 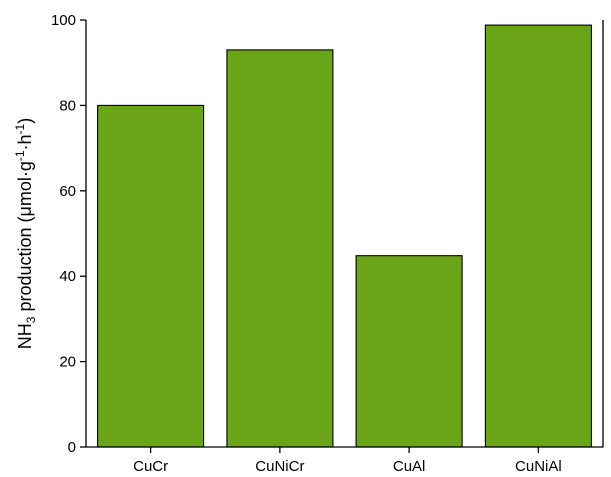 What do you see at coordinates (67, 276) in the screenshot?
I see `y-tick-label: 40` at bounding box center [67, 276].